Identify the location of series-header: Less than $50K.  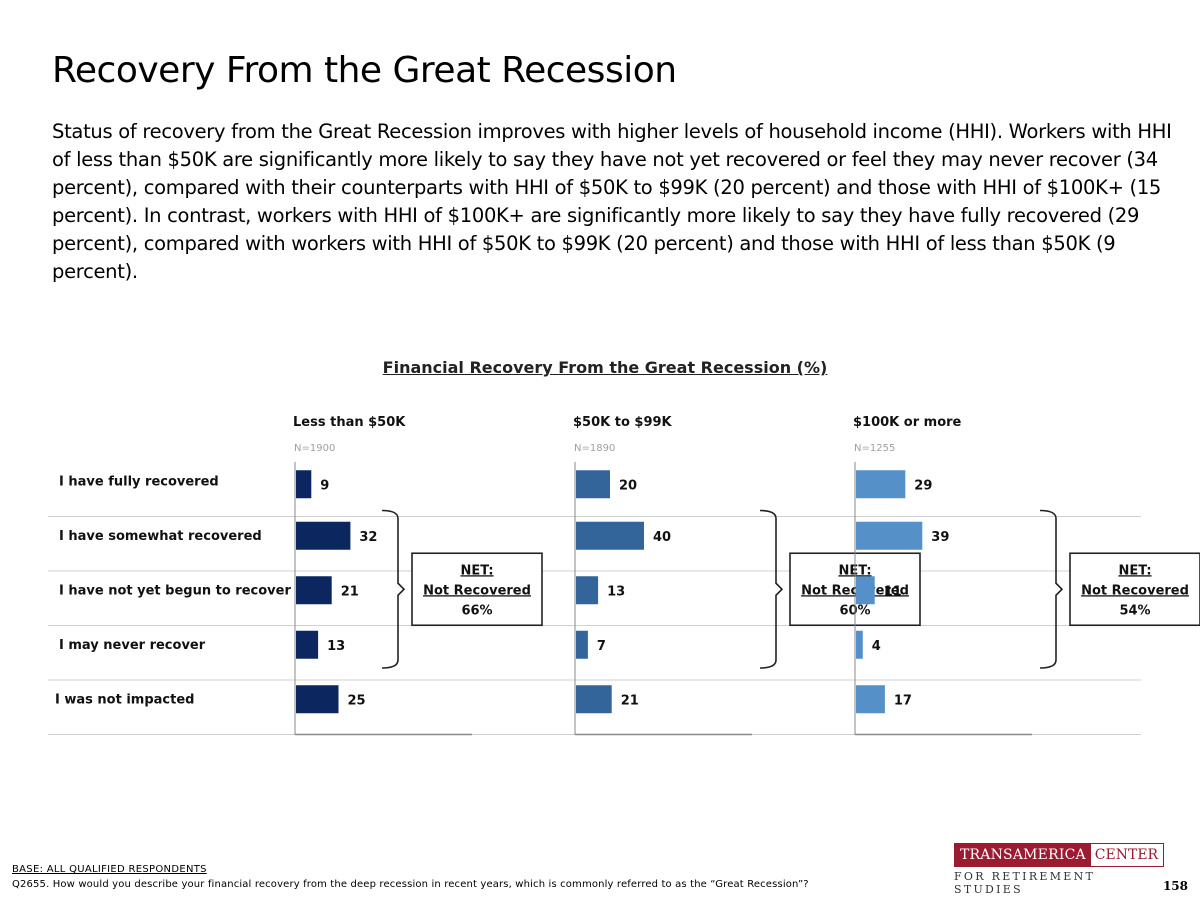
(349, 422).